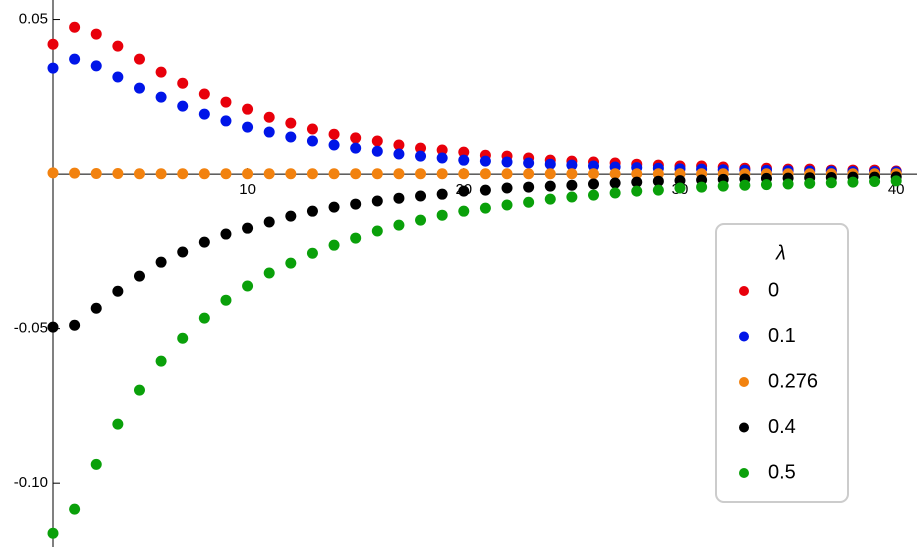 The image size is (918, 547). Describe the element at coordinates (247, 189) in the screenshot. I see `x-tick-label: 10` at that location.